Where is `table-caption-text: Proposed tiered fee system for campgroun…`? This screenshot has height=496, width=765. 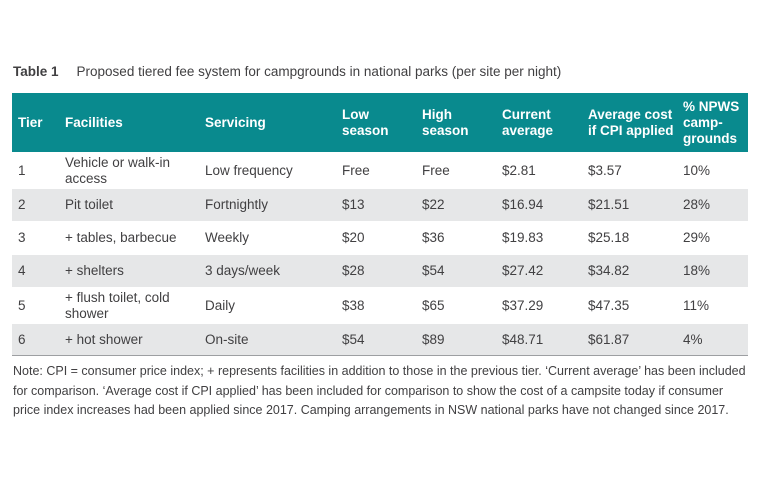
table-caption-text: Proposed tiered fee system for campgroun… is located at coordinates (319, 71).